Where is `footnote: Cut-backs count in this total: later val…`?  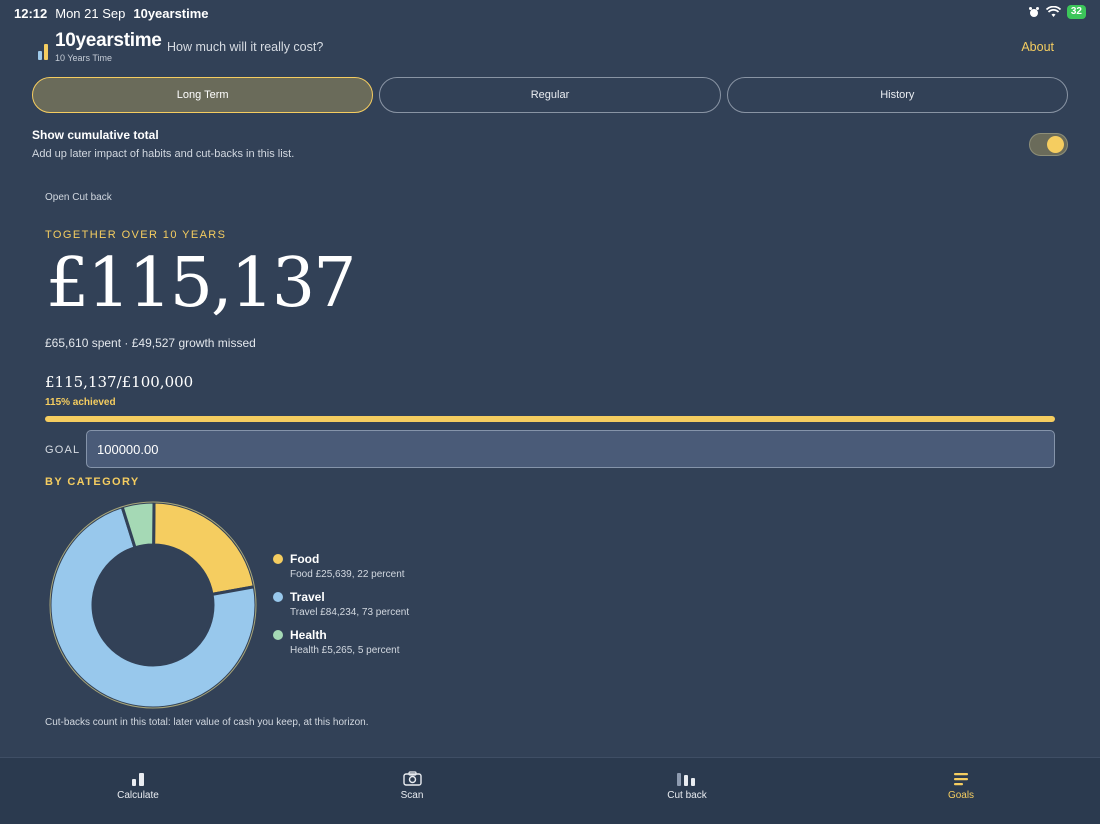 footnote: Cut-backs count in this total: later val… is located at coordinates (207, 722).